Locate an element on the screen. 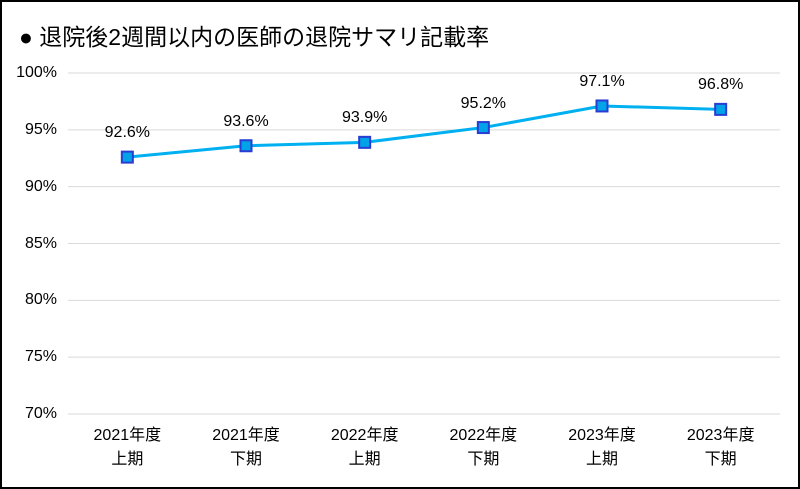 The image size is (800, 489). y-axis-tick-label: 80% is located at coordinates (40, 300).